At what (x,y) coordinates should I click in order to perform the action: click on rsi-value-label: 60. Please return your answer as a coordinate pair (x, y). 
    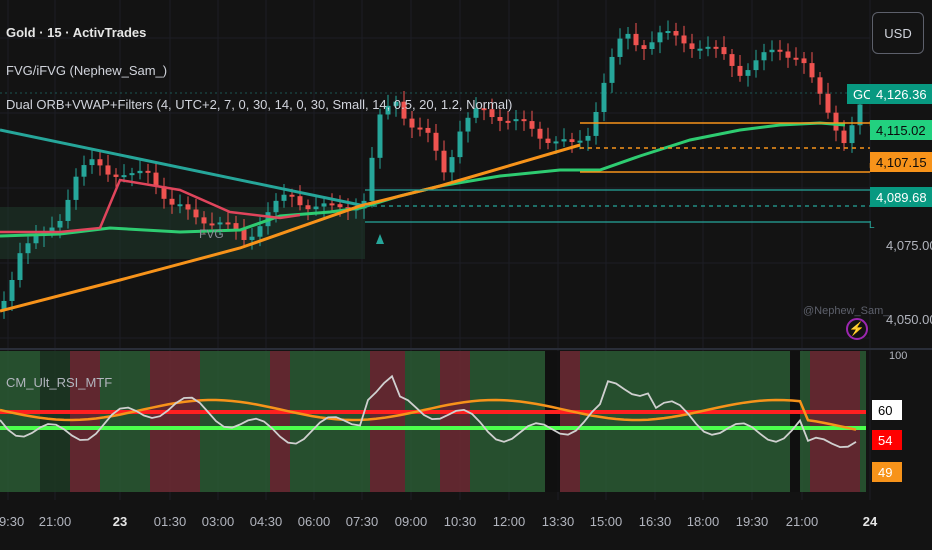
    Looking at the image, I should click on (887, 410).